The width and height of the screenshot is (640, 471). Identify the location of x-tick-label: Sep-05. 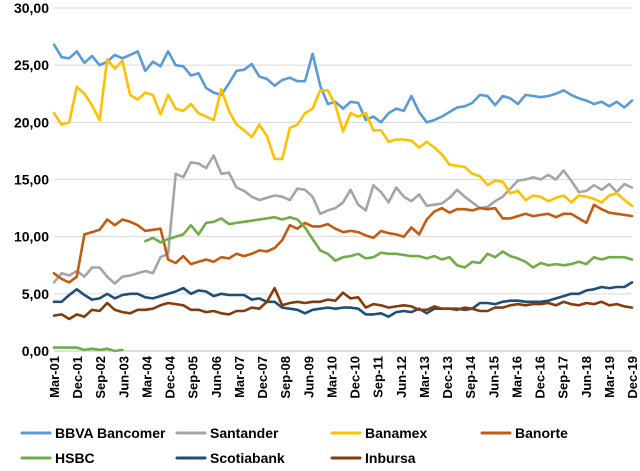
(193, 377).